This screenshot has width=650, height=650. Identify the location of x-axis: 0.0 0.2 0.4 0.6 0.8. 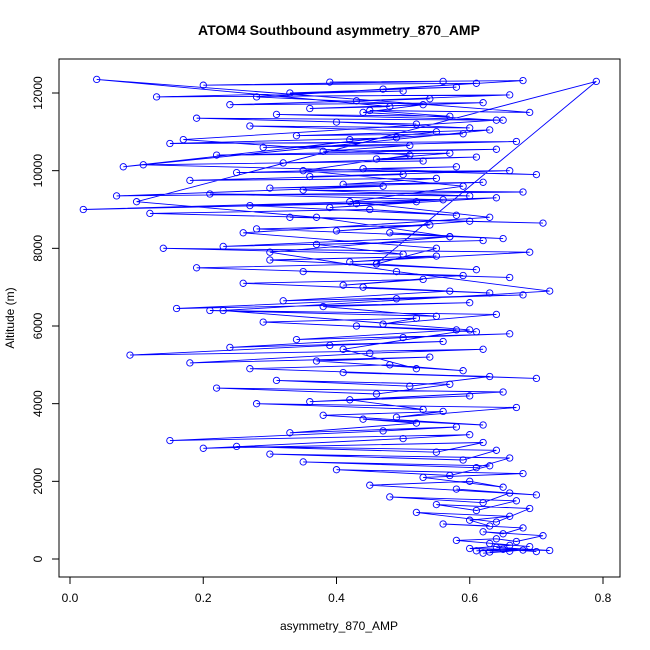
(337, 590).